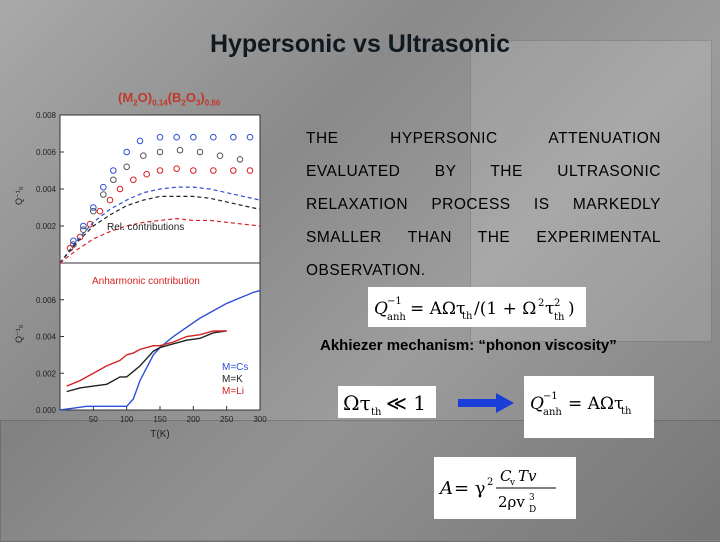 This screenshot has height=542, width=720. I want to click on bottom-y-tick-label: 0.004, so click(46, 337).